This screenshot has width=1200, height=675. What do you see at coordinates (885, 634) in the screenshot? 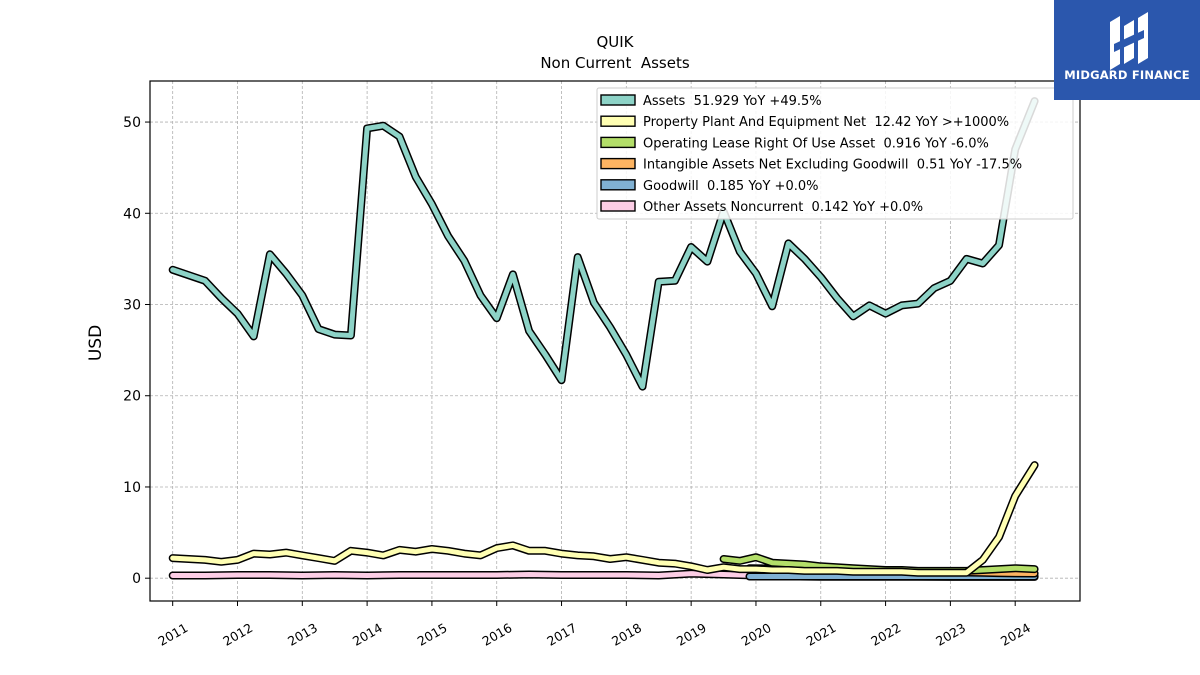
I see `x-tick-label: 2022` at bounding box center [885, 634].